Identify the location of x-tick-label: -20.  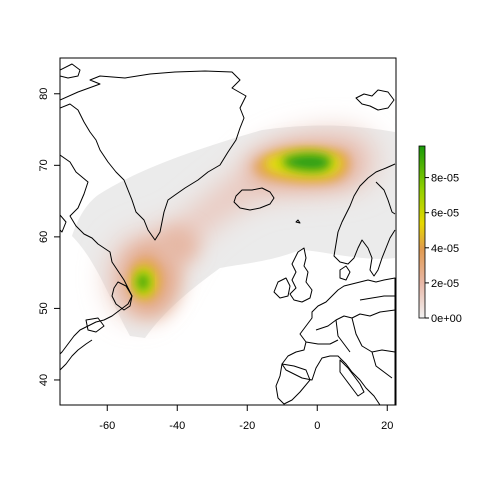
(247, 426).